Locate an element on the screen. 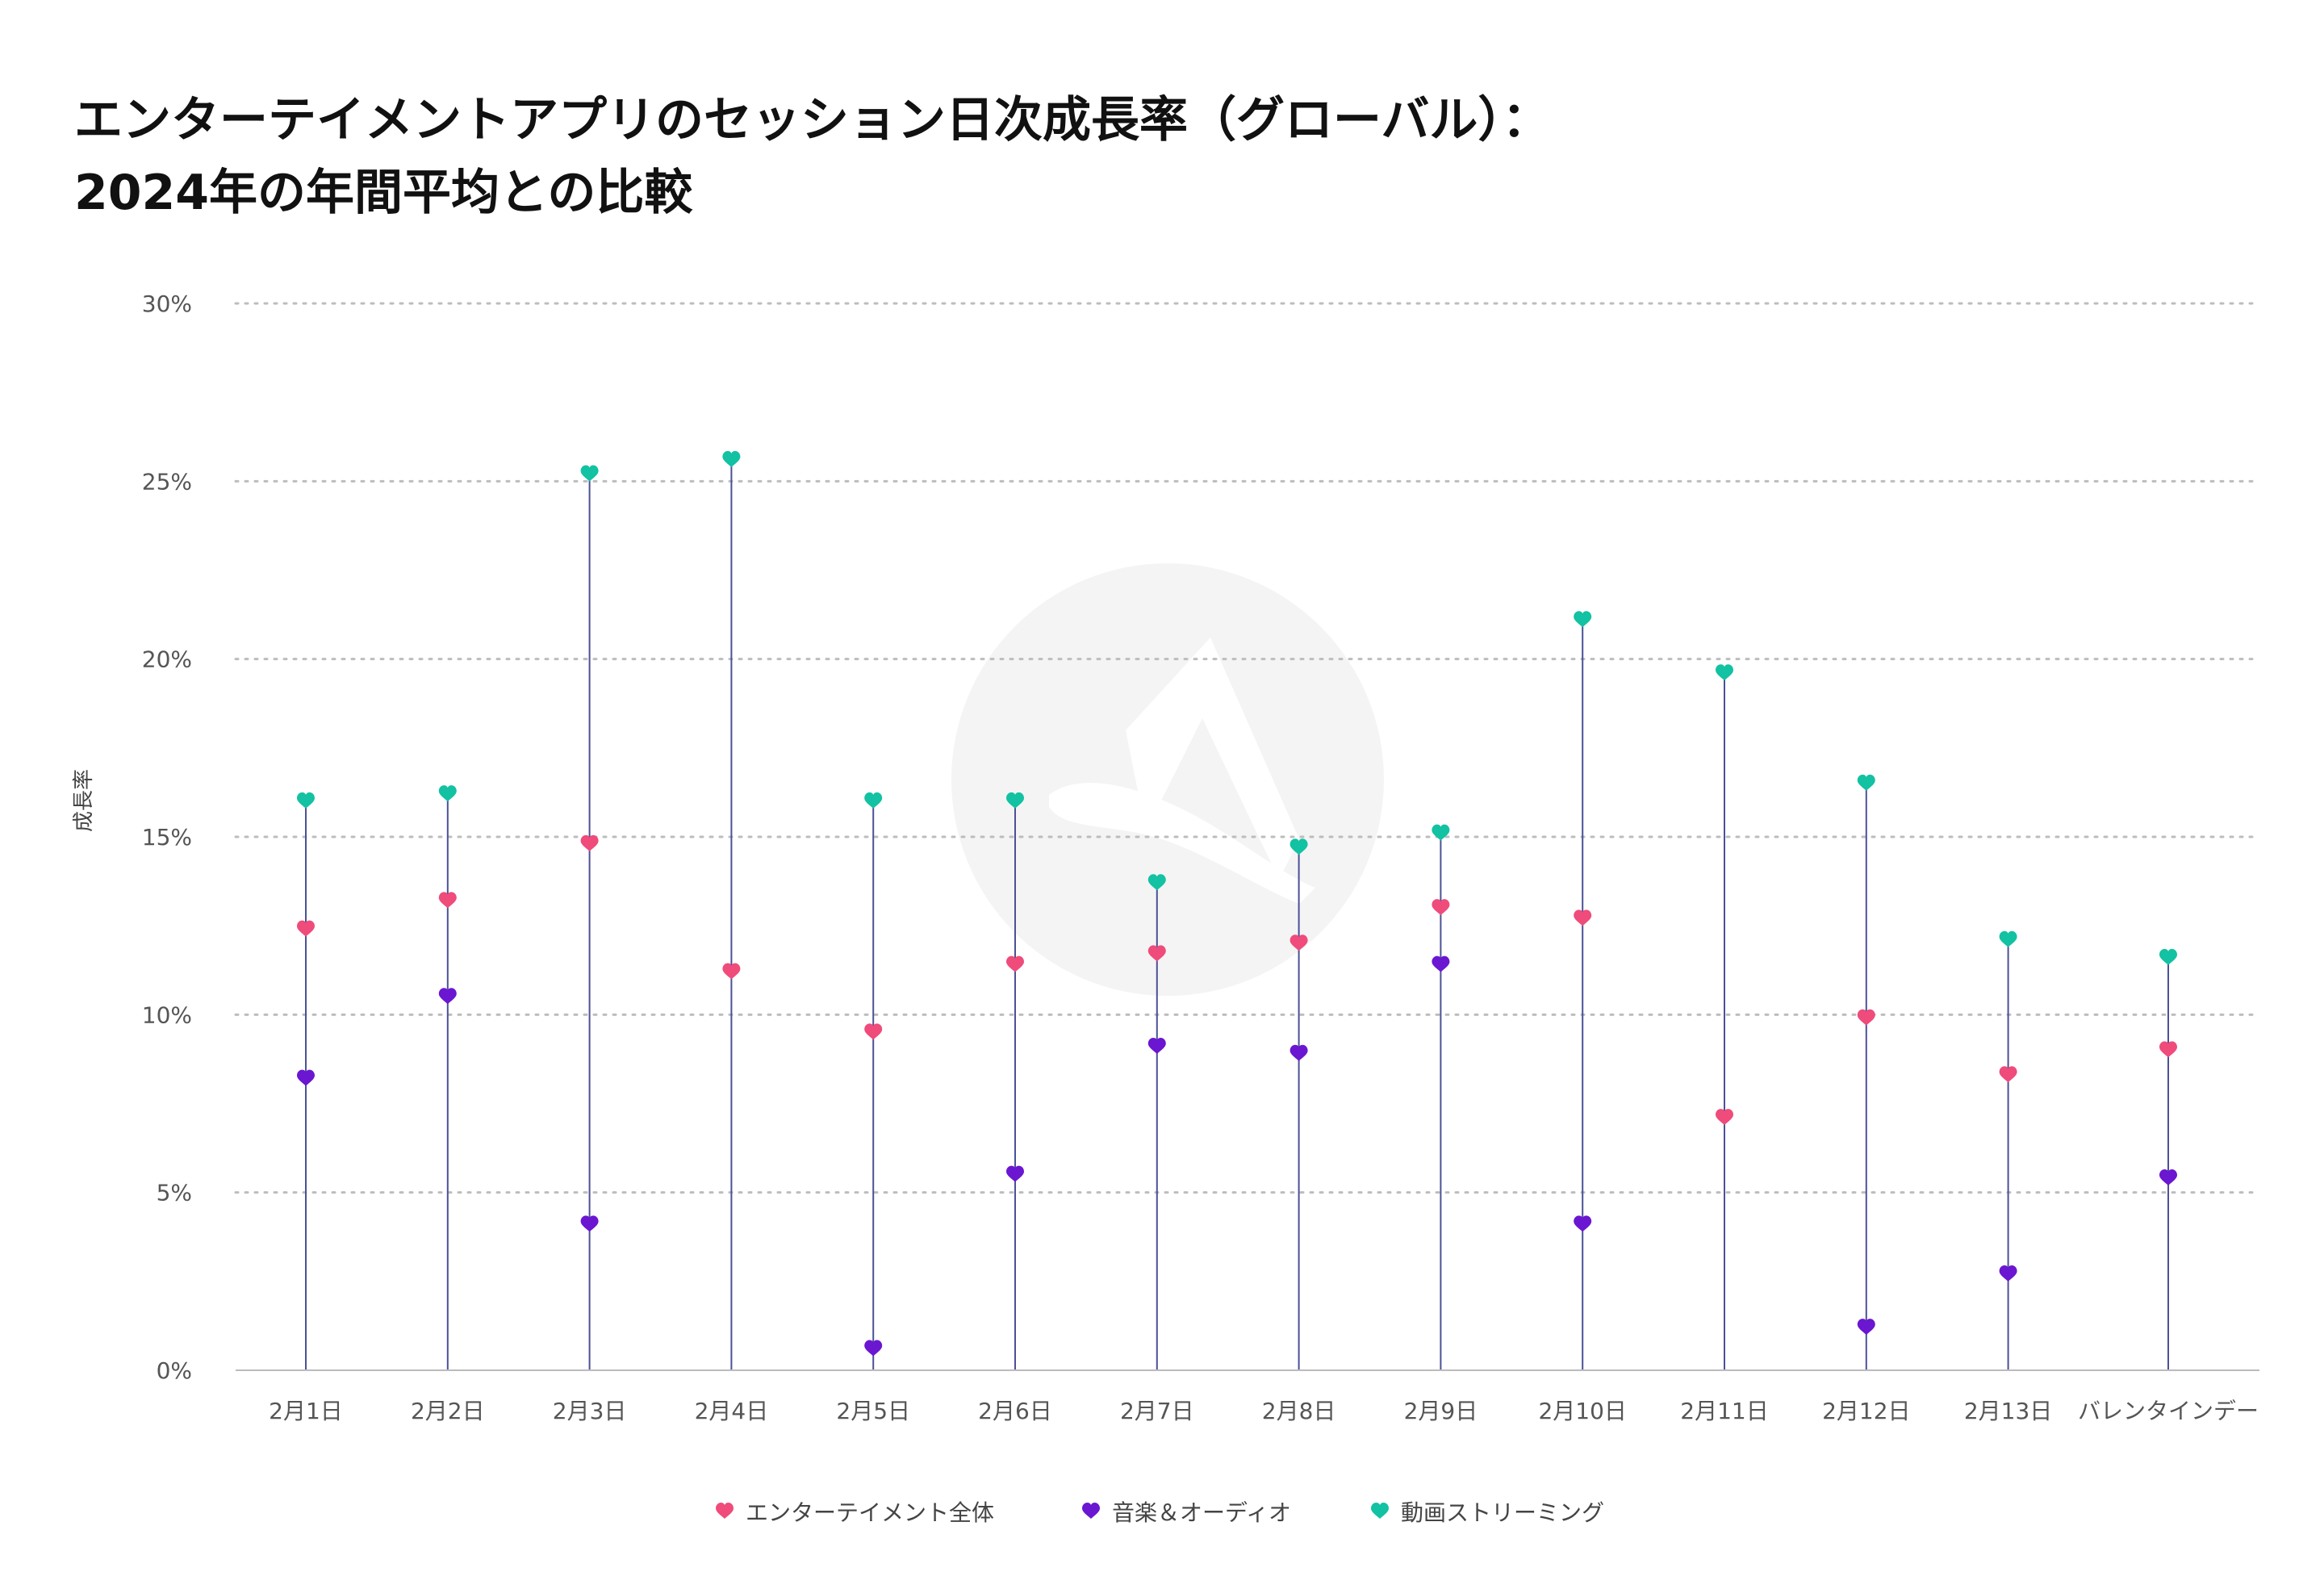  y-axis-title: 成長率 is located at coordinates (84, 800).